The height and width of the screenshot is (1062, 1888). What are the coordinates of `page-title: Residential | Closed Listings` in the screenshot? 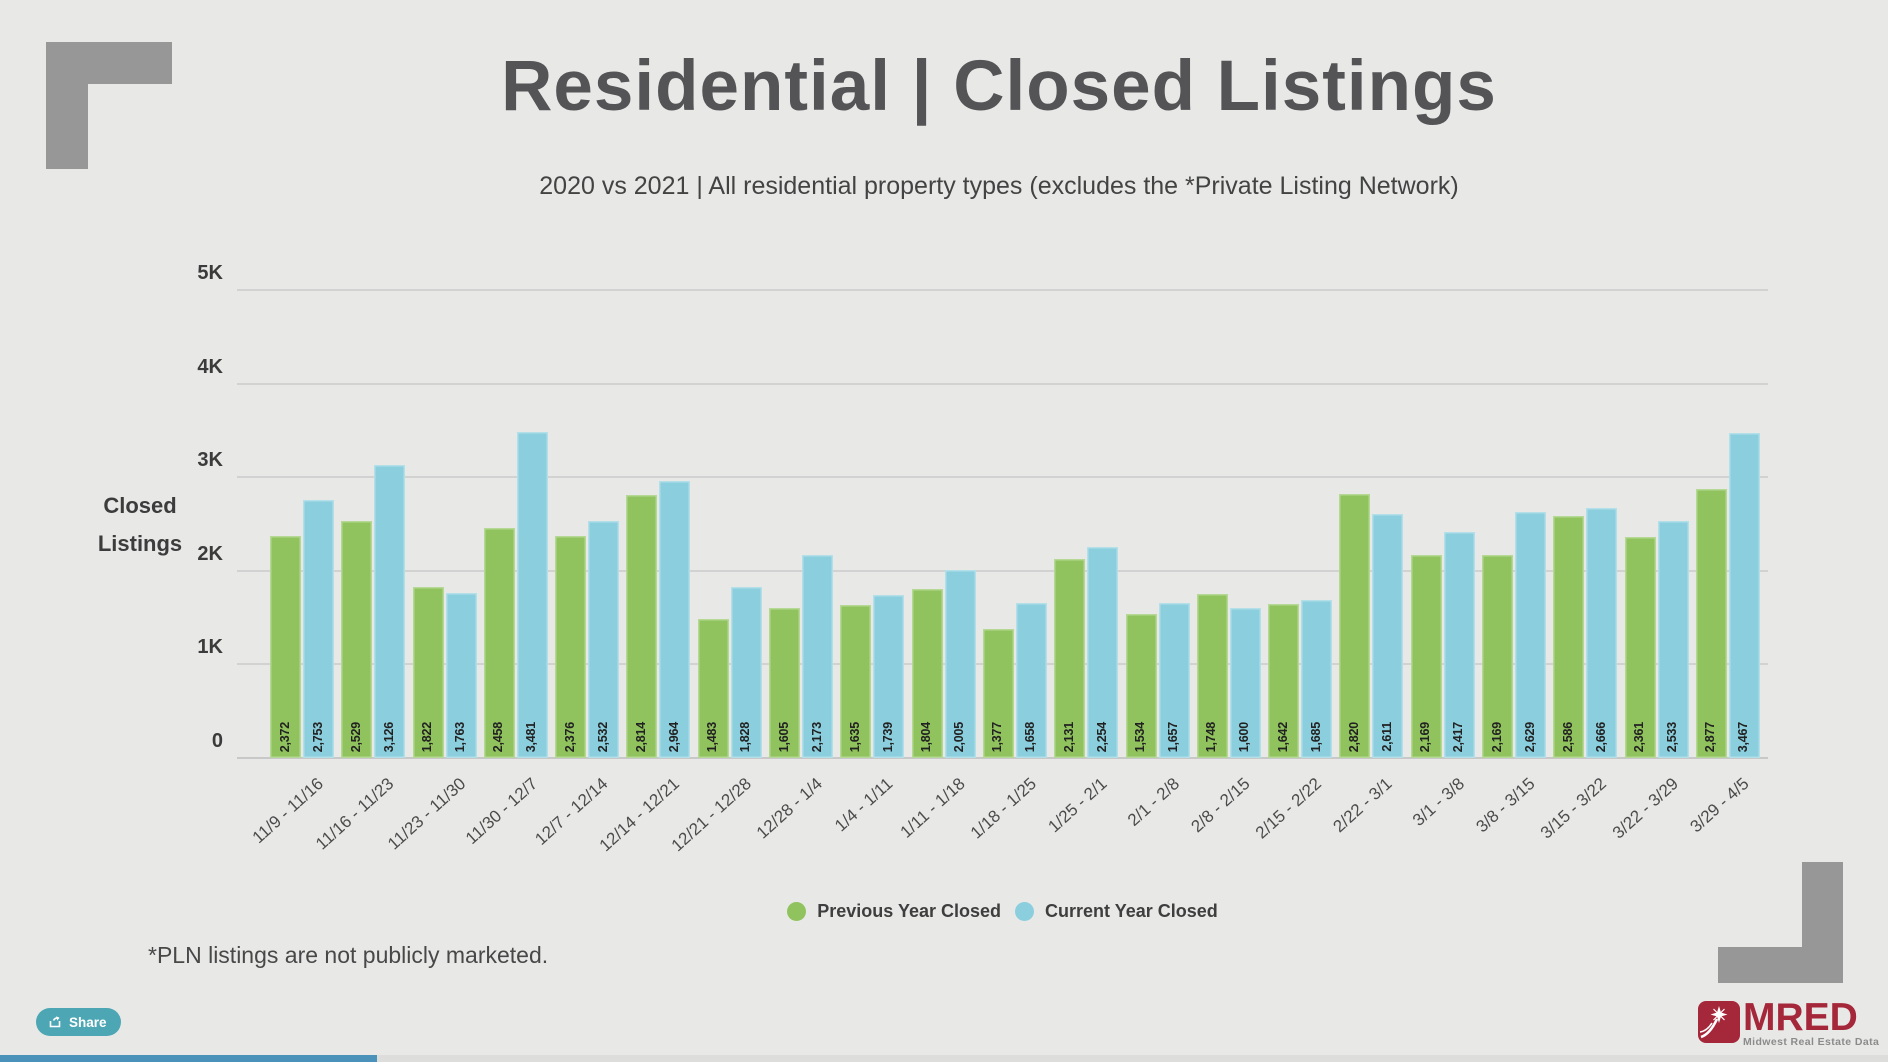 It's located at (999, 86).